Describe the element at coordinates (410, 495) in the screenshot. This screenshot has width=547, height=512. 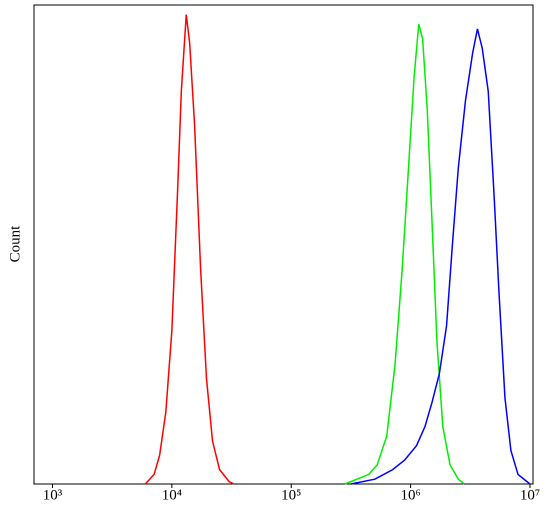
I see `x-tick-label: 10⁶` at that location.